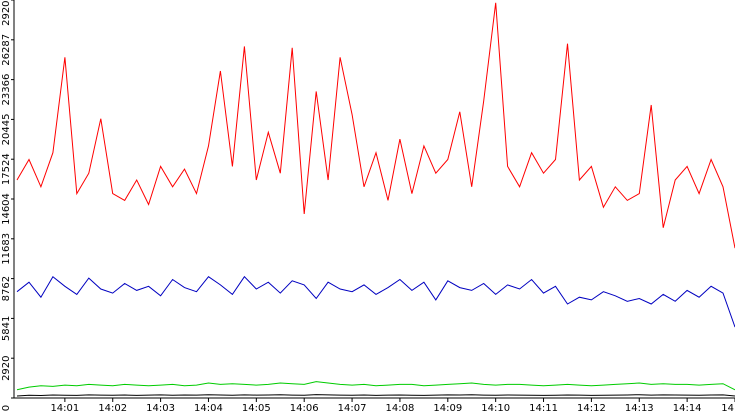 The image size is (735, 415). Describe the element at coordinates (639, 408) in the screenshot. I see `x-tick-label: 14:13` at that location.